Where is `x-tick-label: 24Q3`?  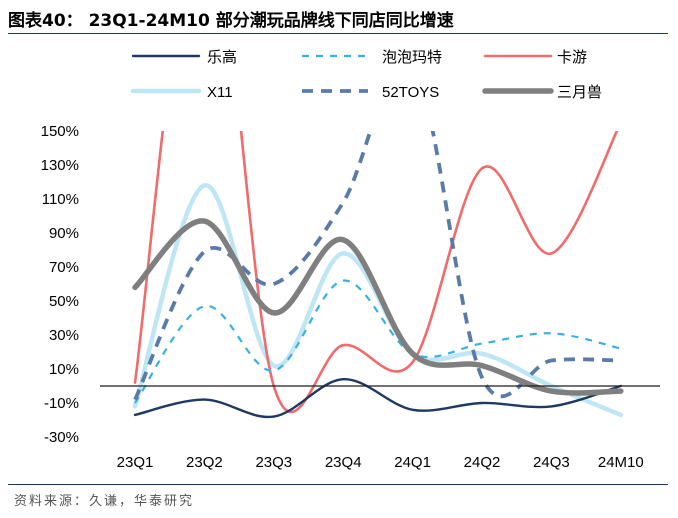 x-tick-label: 24Q3 is located at coordinates (551, 462).